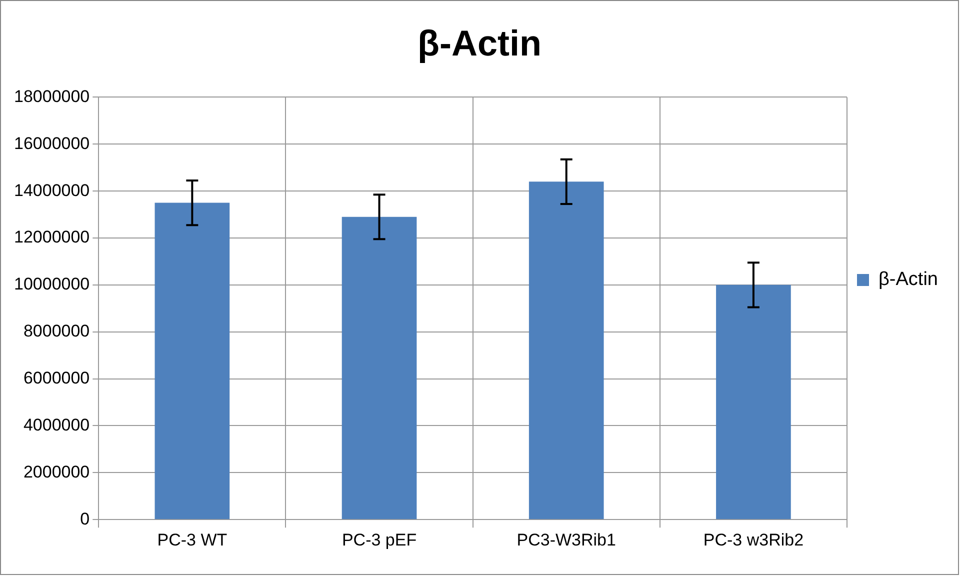  What do you see at coordinates (908, 279) in the screenshot?
I see `legend-label: β-Actin` at bounding box center [908, 279].